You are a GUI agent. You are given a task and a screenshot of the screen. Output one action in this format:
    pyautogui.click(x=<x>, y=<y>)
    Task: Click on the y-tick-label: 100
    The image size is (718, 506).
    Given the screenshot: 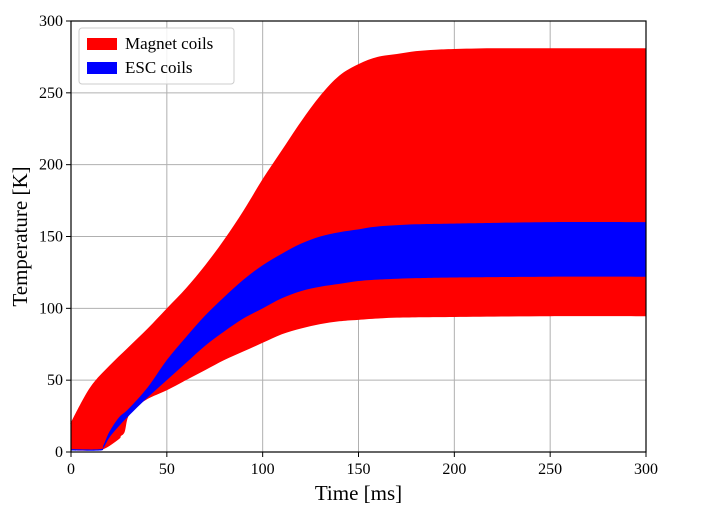 What is the action you would take?
    pyautogui.click(x=51, y=308)
    